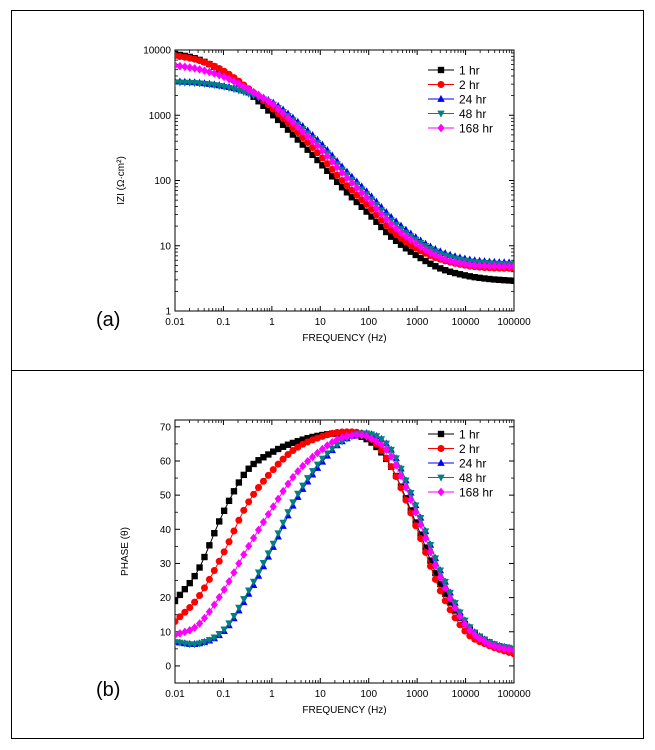 This screenshot has height=750, width=655. Describe the element at coordinates (168, 666) in the screenshot. I see `y-tick-label: 0` at that location.